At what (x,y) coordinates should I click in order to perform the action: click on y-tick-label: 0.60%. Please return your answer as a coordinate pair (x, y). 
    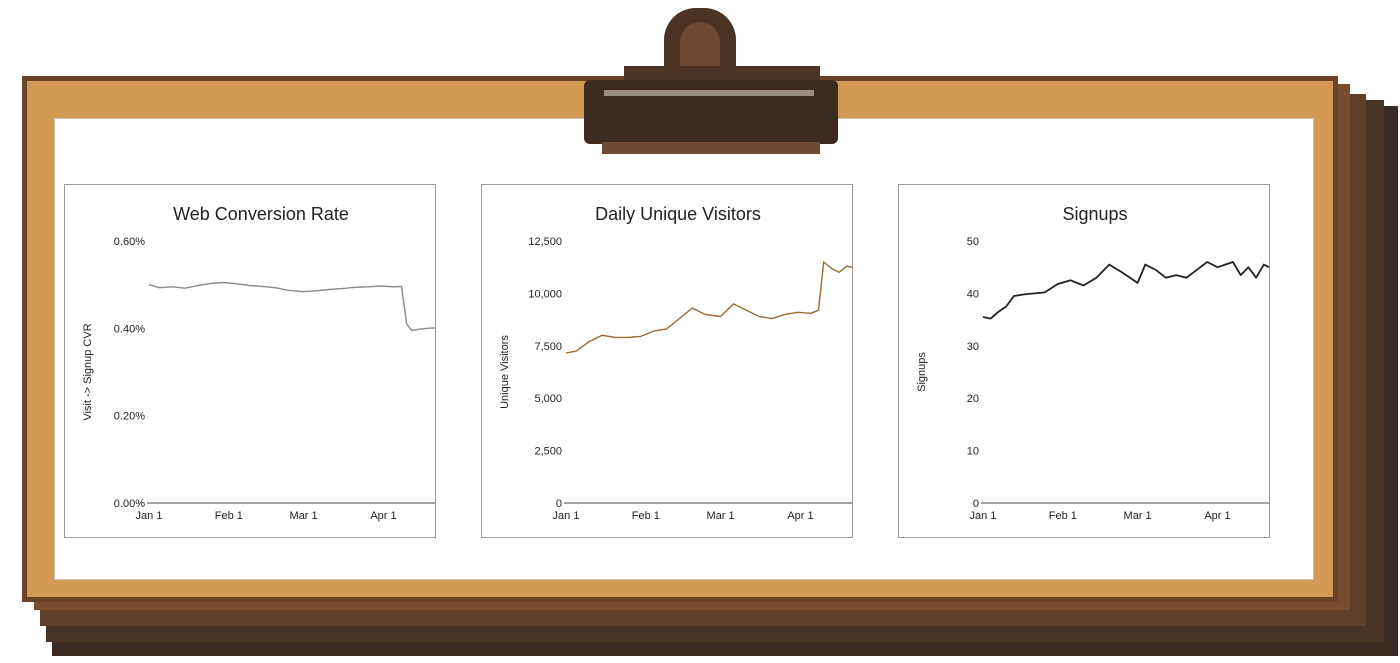
    Looking at the image, I should click on (129, 242).